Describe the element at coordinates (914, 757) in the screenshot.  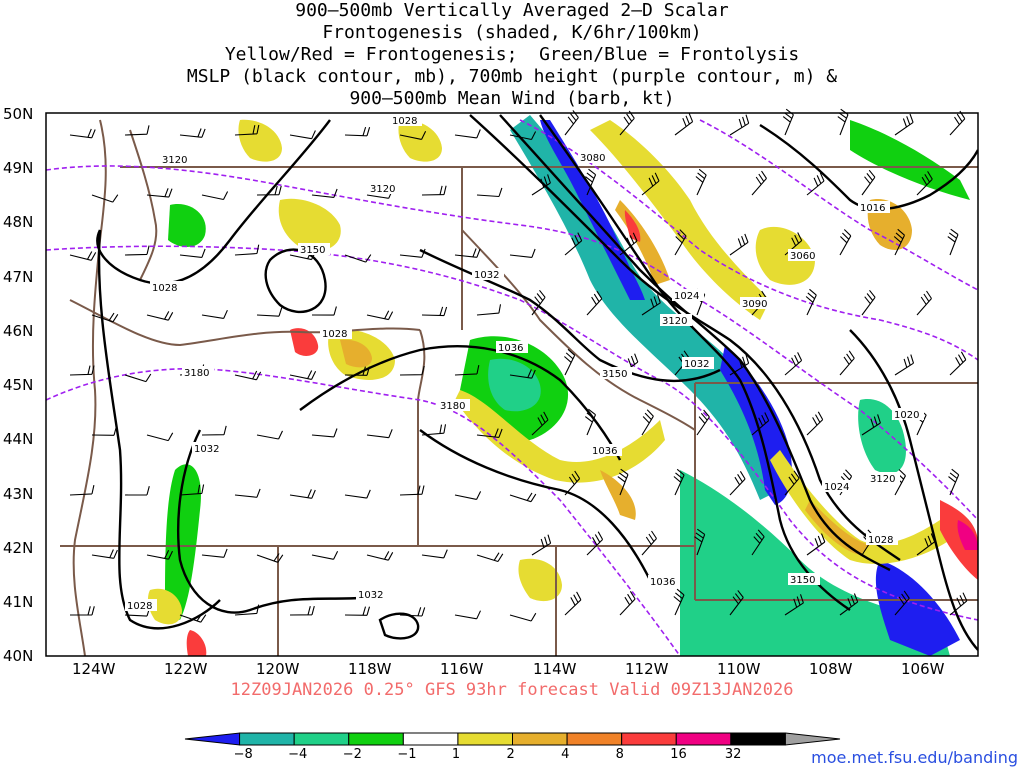
I see `site-link: moe.met.fsu.edu/banding` at that location.